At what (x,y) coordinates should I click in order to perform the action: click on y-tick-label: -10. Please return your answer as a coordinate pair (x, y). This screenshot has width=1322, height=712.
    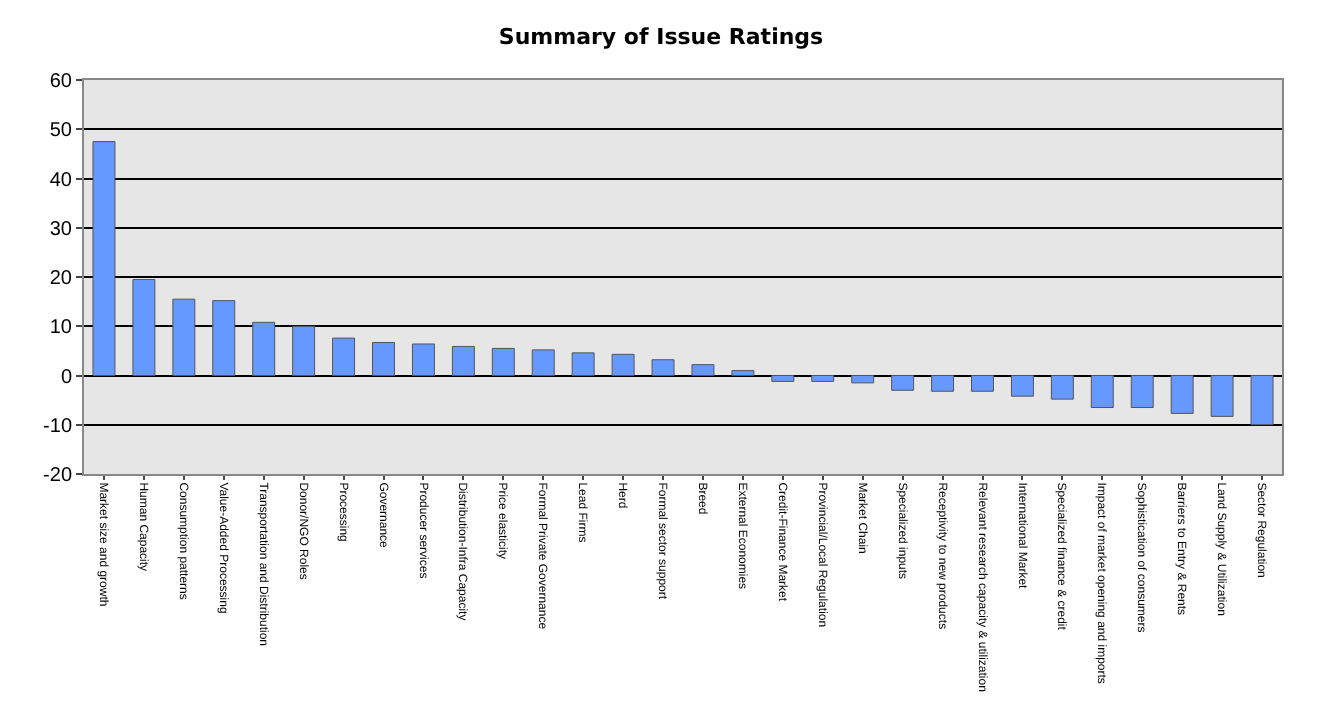
    Looking at the image, I should click on (58, 426).